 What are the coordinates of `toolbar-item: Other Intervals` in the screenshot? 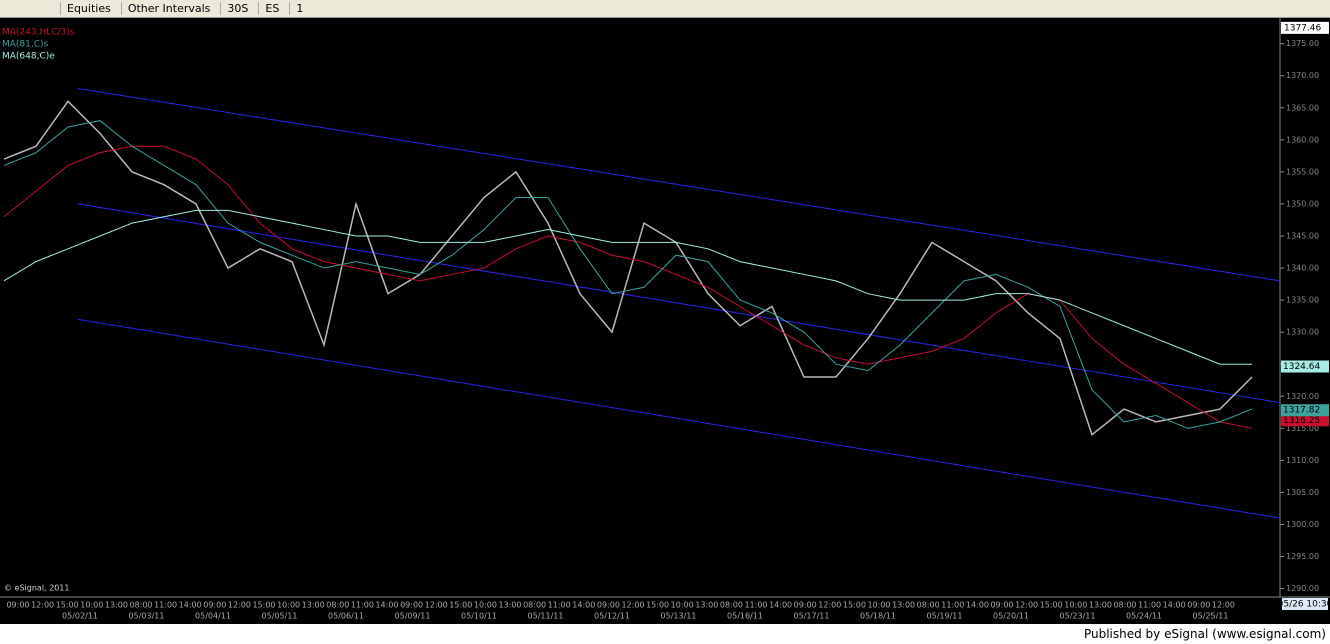 It's located at (168, 8).